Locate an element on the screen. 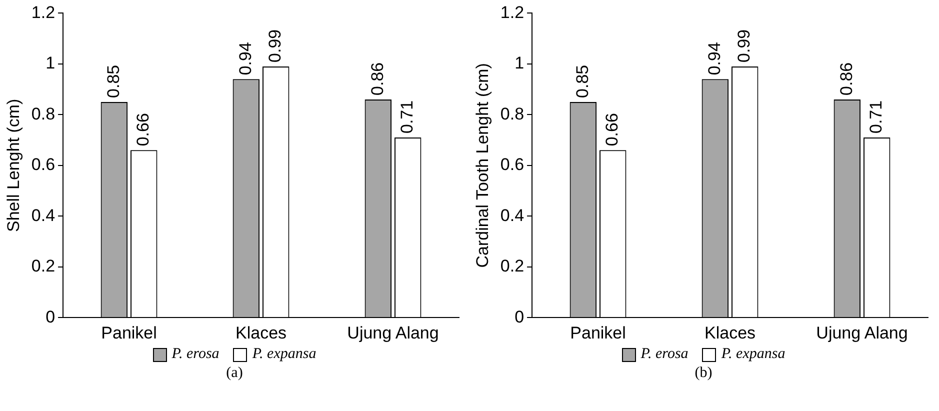 The width and height of the screenshot is (939, 411). y-axis-title: Cardinal Tooth Lenght (cm) is located at coordinates (482, 165).